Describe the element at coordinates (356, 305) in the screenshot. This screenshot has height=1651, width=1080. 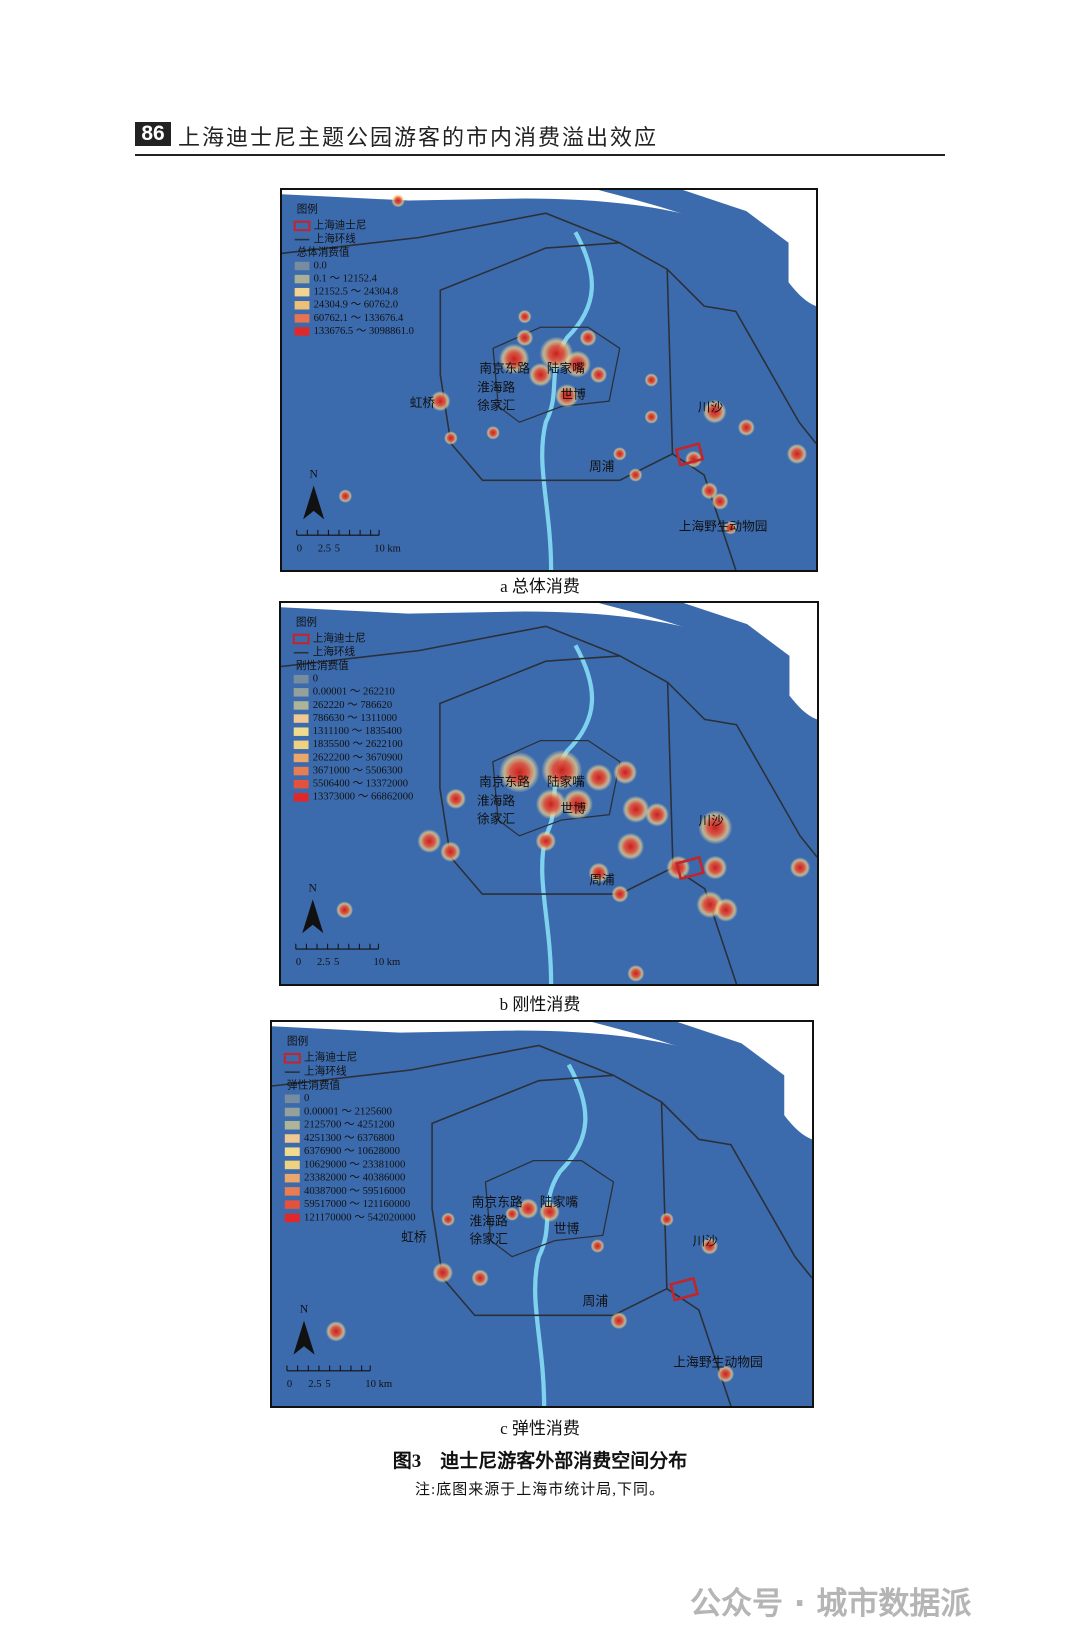
I see `legend-label: 24304.9 ～ 60762.0` at that location.